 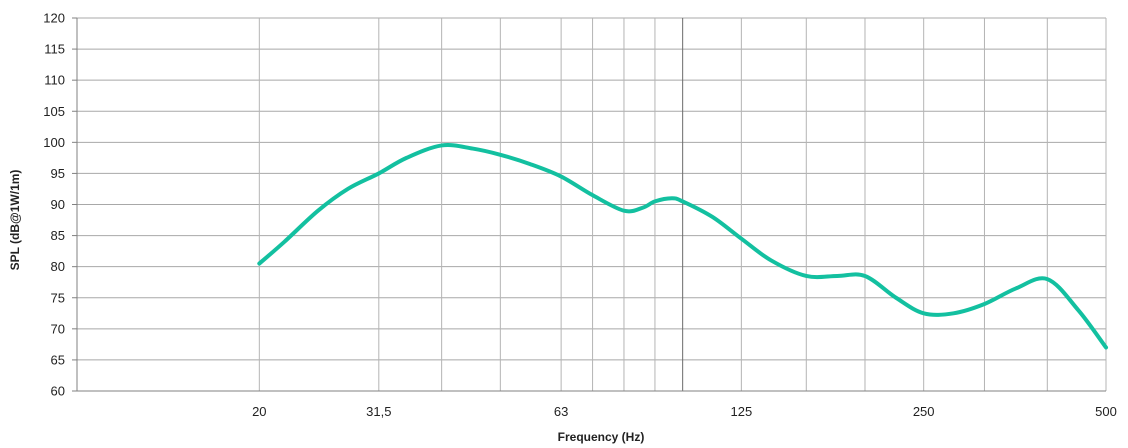 What do you see at coordinates (601, 437) in the screenshot?
I see `x-axis-title: Frequency (Hz)` at bounding box center [601, 437].